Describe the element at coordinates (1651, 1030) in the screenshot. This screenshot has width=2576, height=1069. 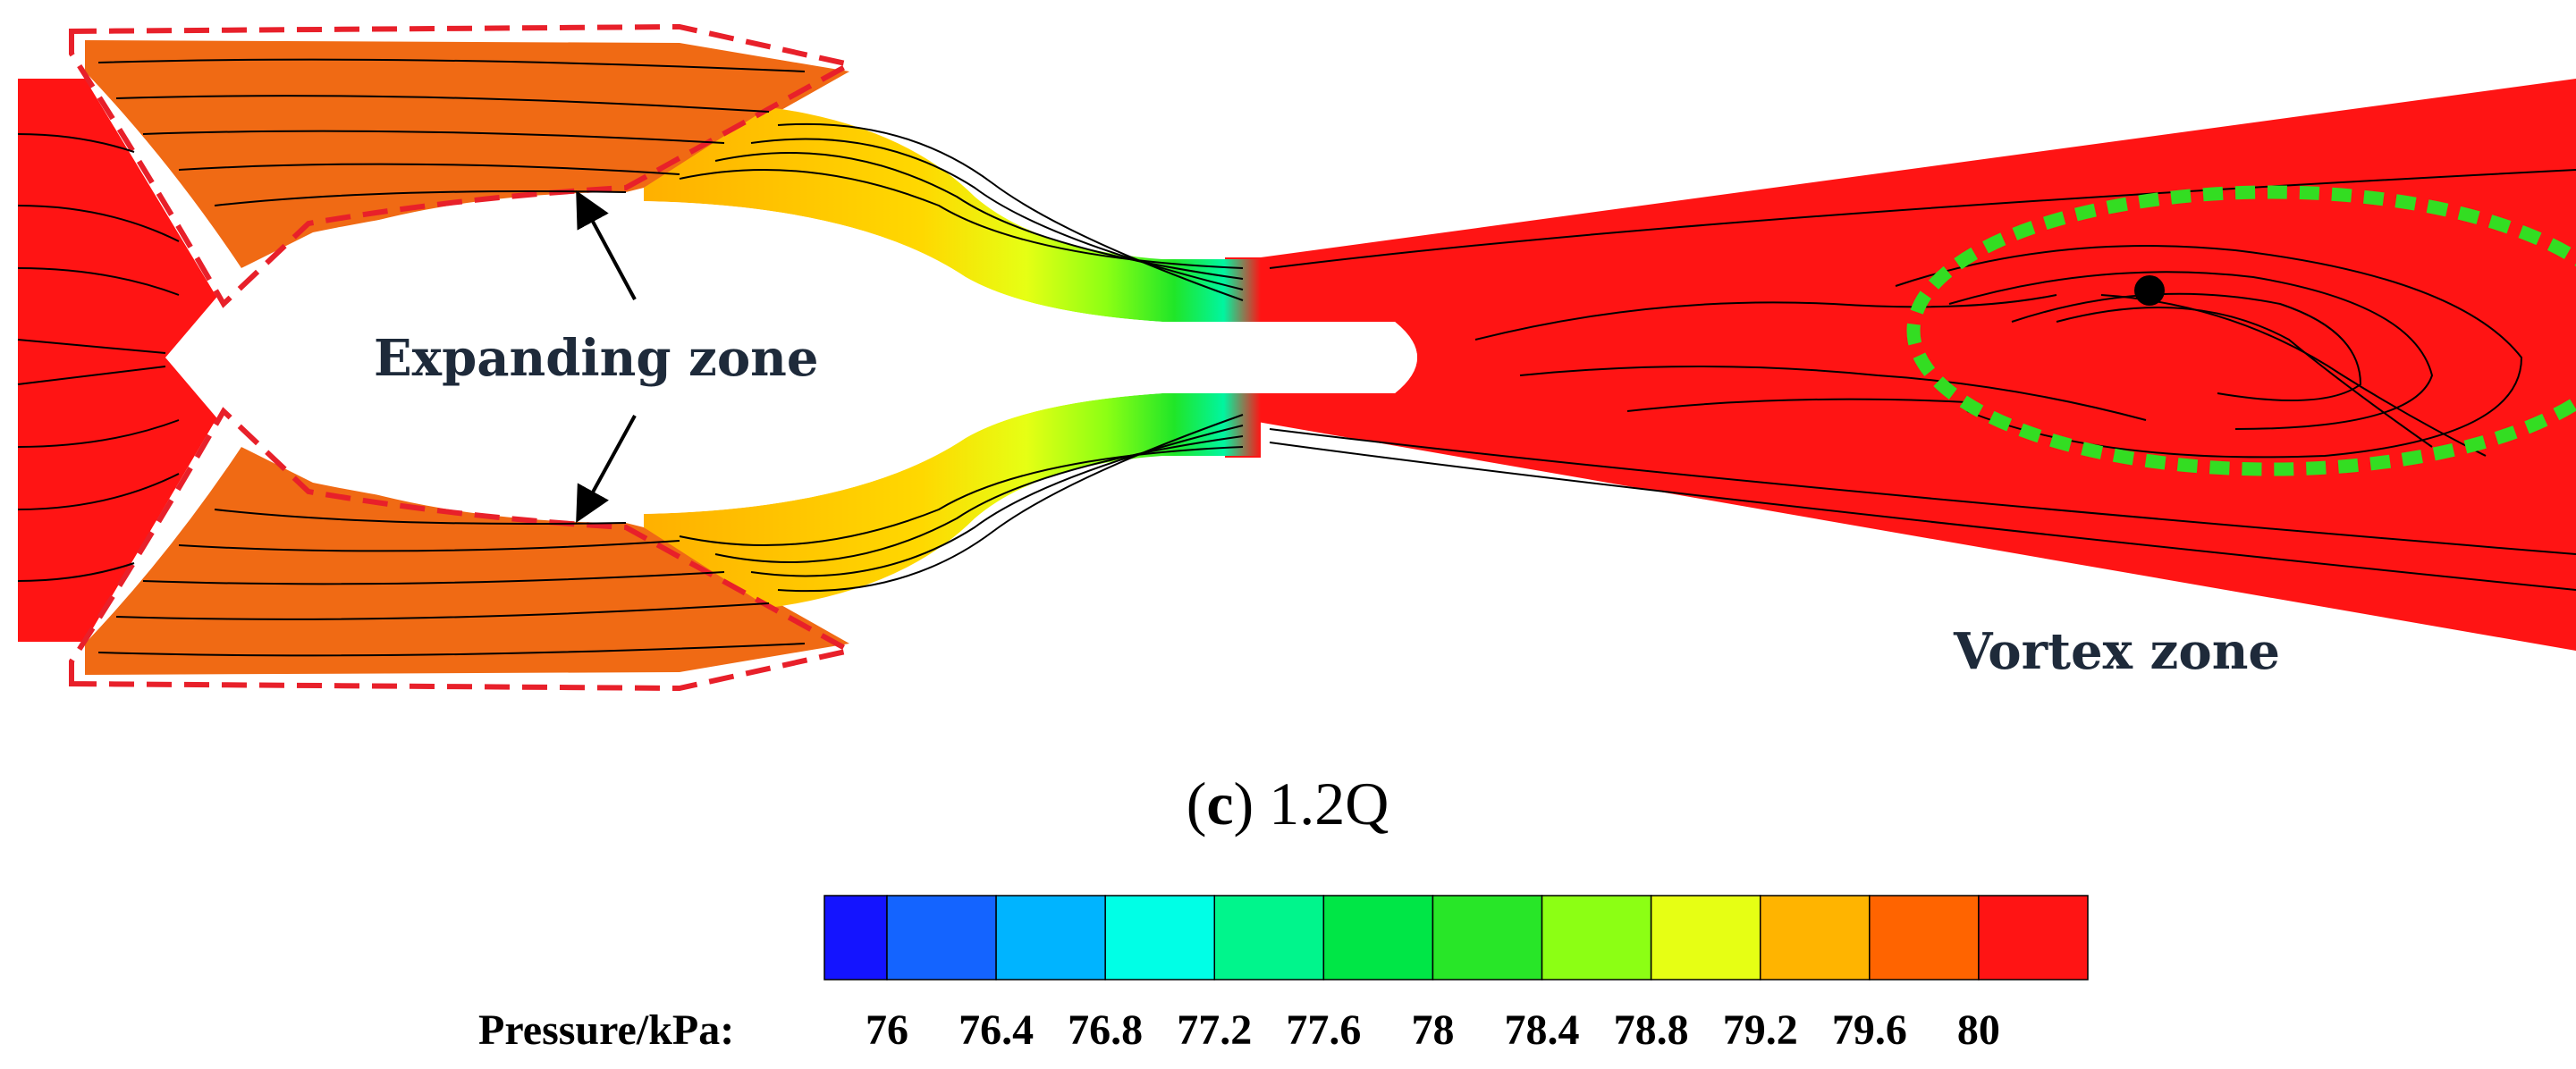
I see `colorbar-tick-label: 78.8` at that location.